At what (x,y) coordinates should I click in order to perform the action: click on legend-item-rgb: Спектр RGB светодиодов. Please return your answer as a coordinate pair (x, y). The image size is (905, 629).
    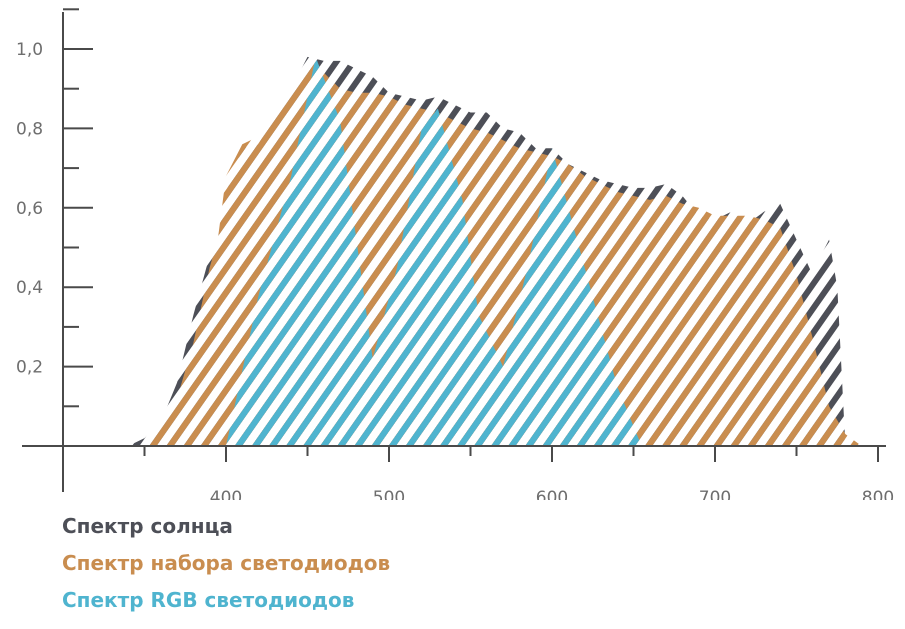
    Looking at the image, I should click on (208, 600).